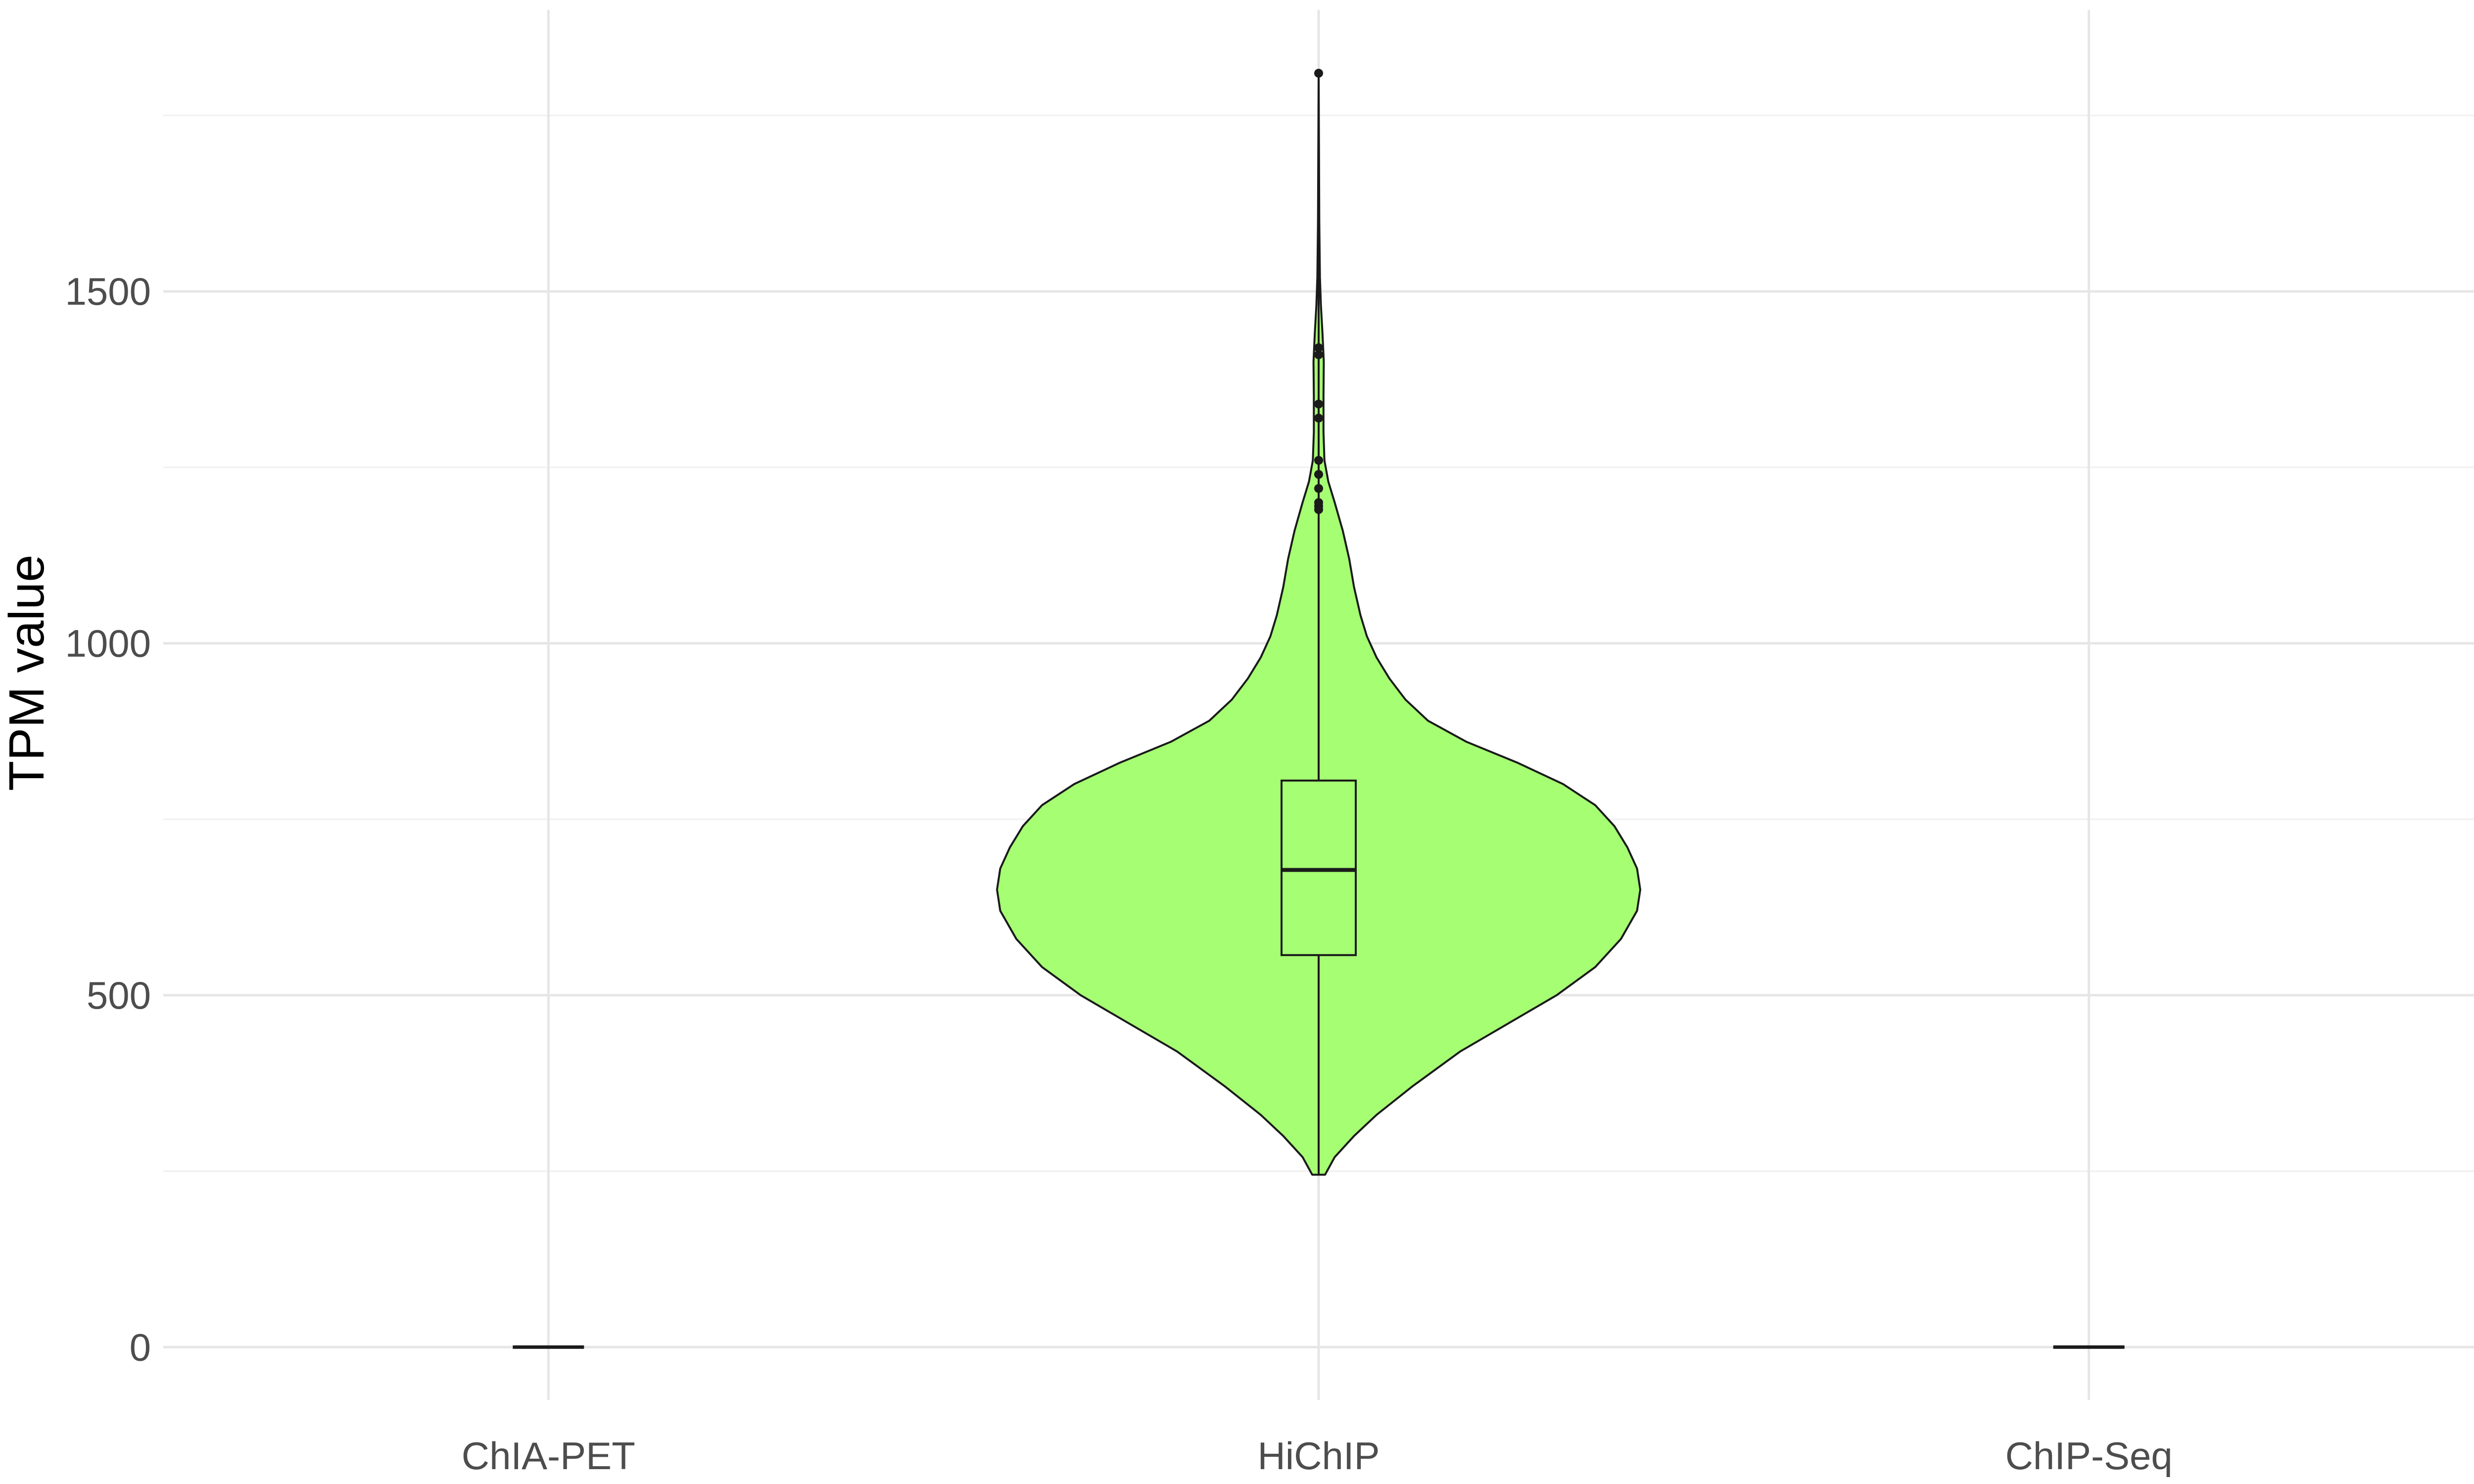 The height and width of the screenshot is (1484, 2474). What do you see at coordinates (1319, 867) in the screenshot?
I see `box-iqr` at bounding box center [1319, 867].